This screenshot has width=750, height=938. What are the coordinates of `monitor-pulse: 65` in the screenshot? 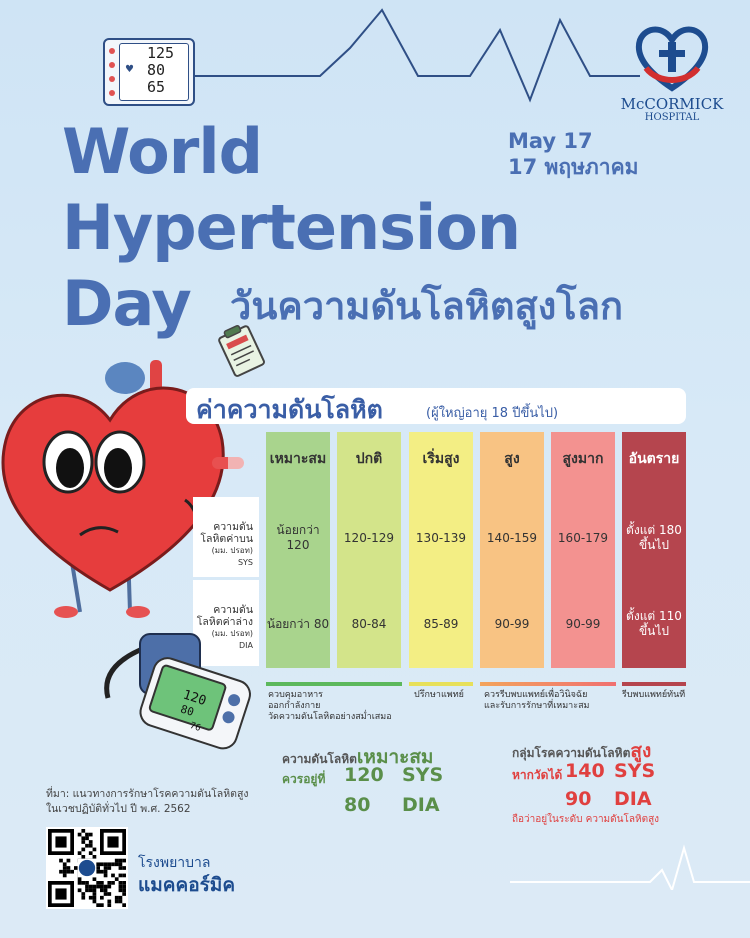 It's located at (156, 87).